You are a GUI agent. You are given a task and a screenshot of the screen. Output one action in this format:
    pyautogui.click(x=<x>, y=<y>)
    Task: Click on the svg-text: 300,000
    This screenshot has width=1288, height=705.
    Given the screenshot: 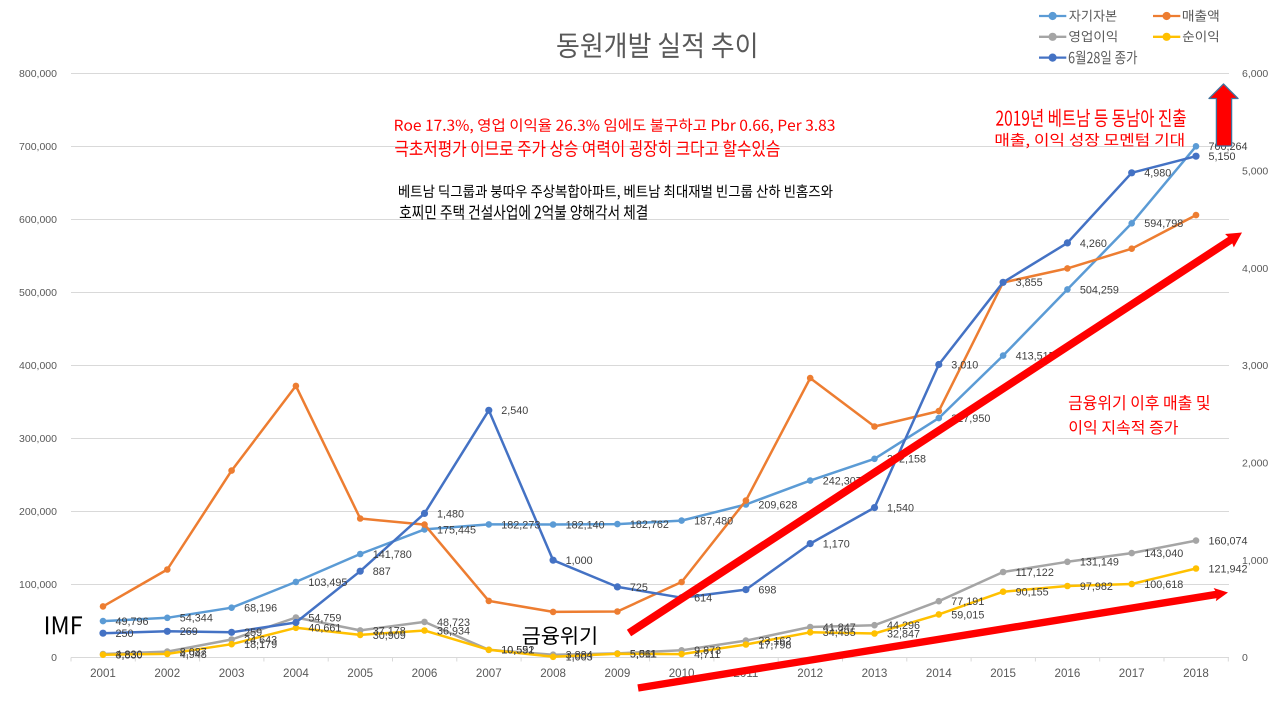 What is the action you would take?
    pyautogui.click(x=38, y=439)
    